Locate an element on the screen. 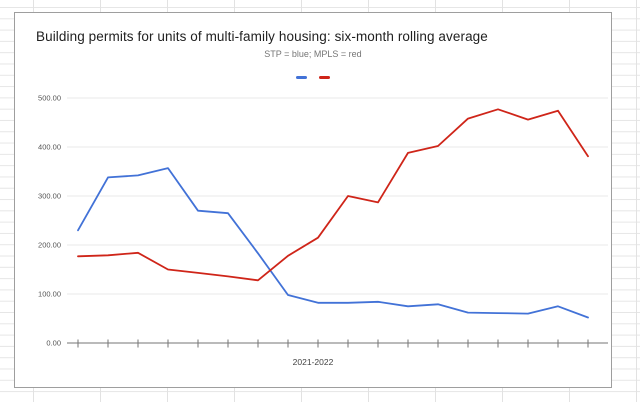 This screenshot has width=640, height=402. legend-swatch-stp is located at coordinates (301, 77).